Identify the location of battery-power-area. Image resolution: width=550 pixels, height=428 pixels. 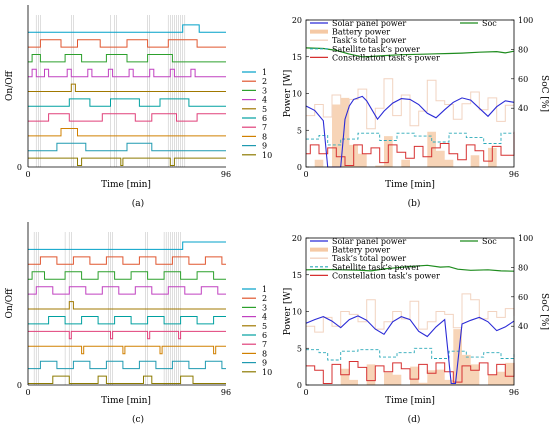
(410, 132).